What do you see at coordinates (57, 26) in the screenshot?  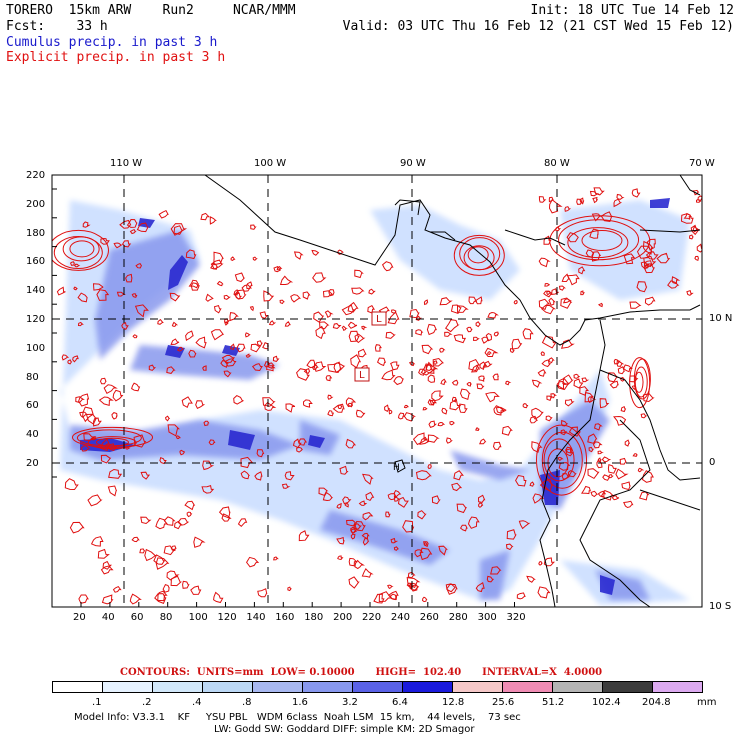 I see `header-forecast-hour: Fcst: 33 h` at bounding box center [57, 26].